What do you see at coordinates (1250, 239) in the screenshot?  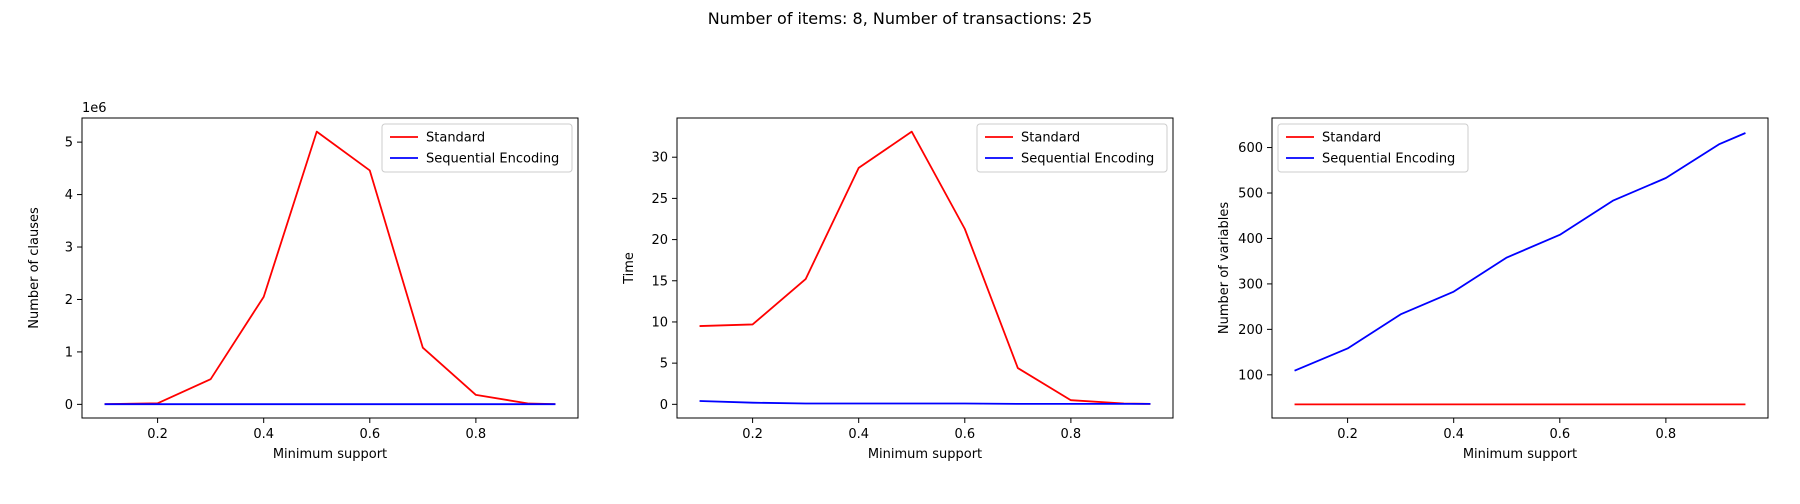 I see `y-tick-label: 400` at bounding box center [1250, 239].